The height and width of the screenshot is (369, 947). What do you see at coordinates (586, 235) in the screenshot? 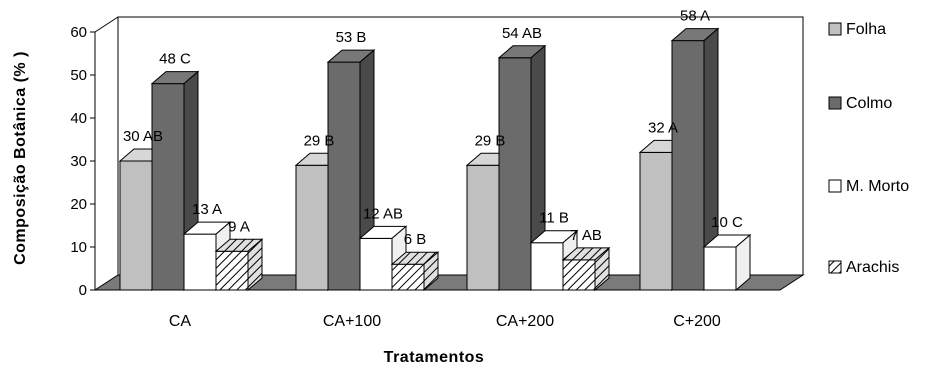
I see `data-label: 7 AB` at bounding box center [586, 235].